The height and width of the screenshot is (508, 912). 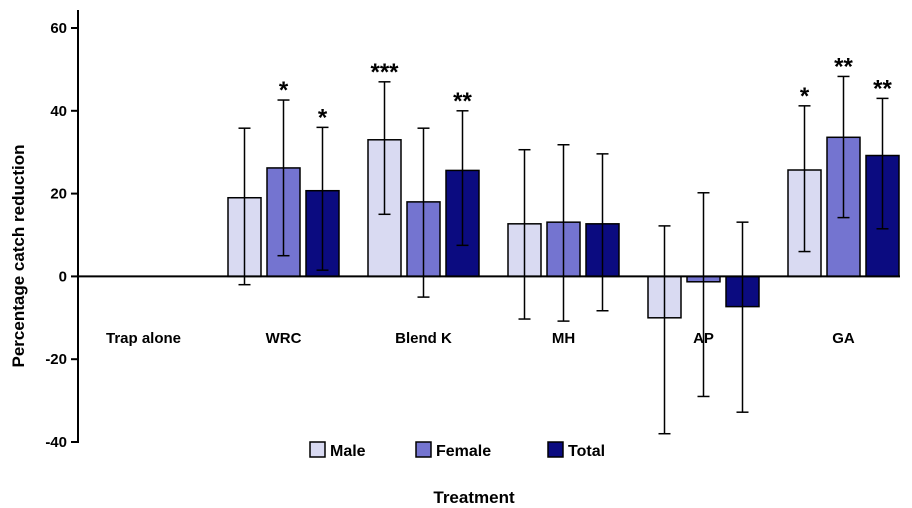 I want to click on category-label: MH, so click(x=563, y=338).